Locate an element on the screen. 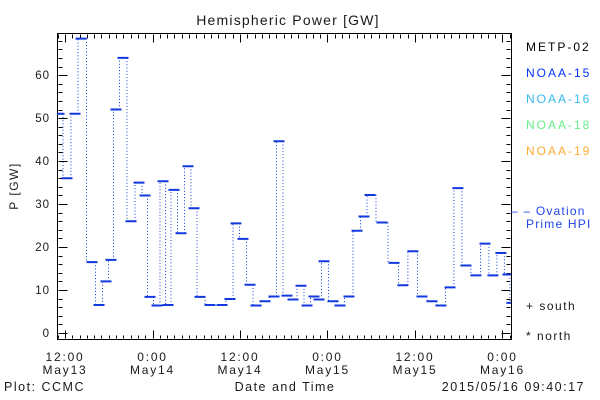 This screenshot has height=400, width=600. svg-text: 0 is located at coordinates (46, 334).